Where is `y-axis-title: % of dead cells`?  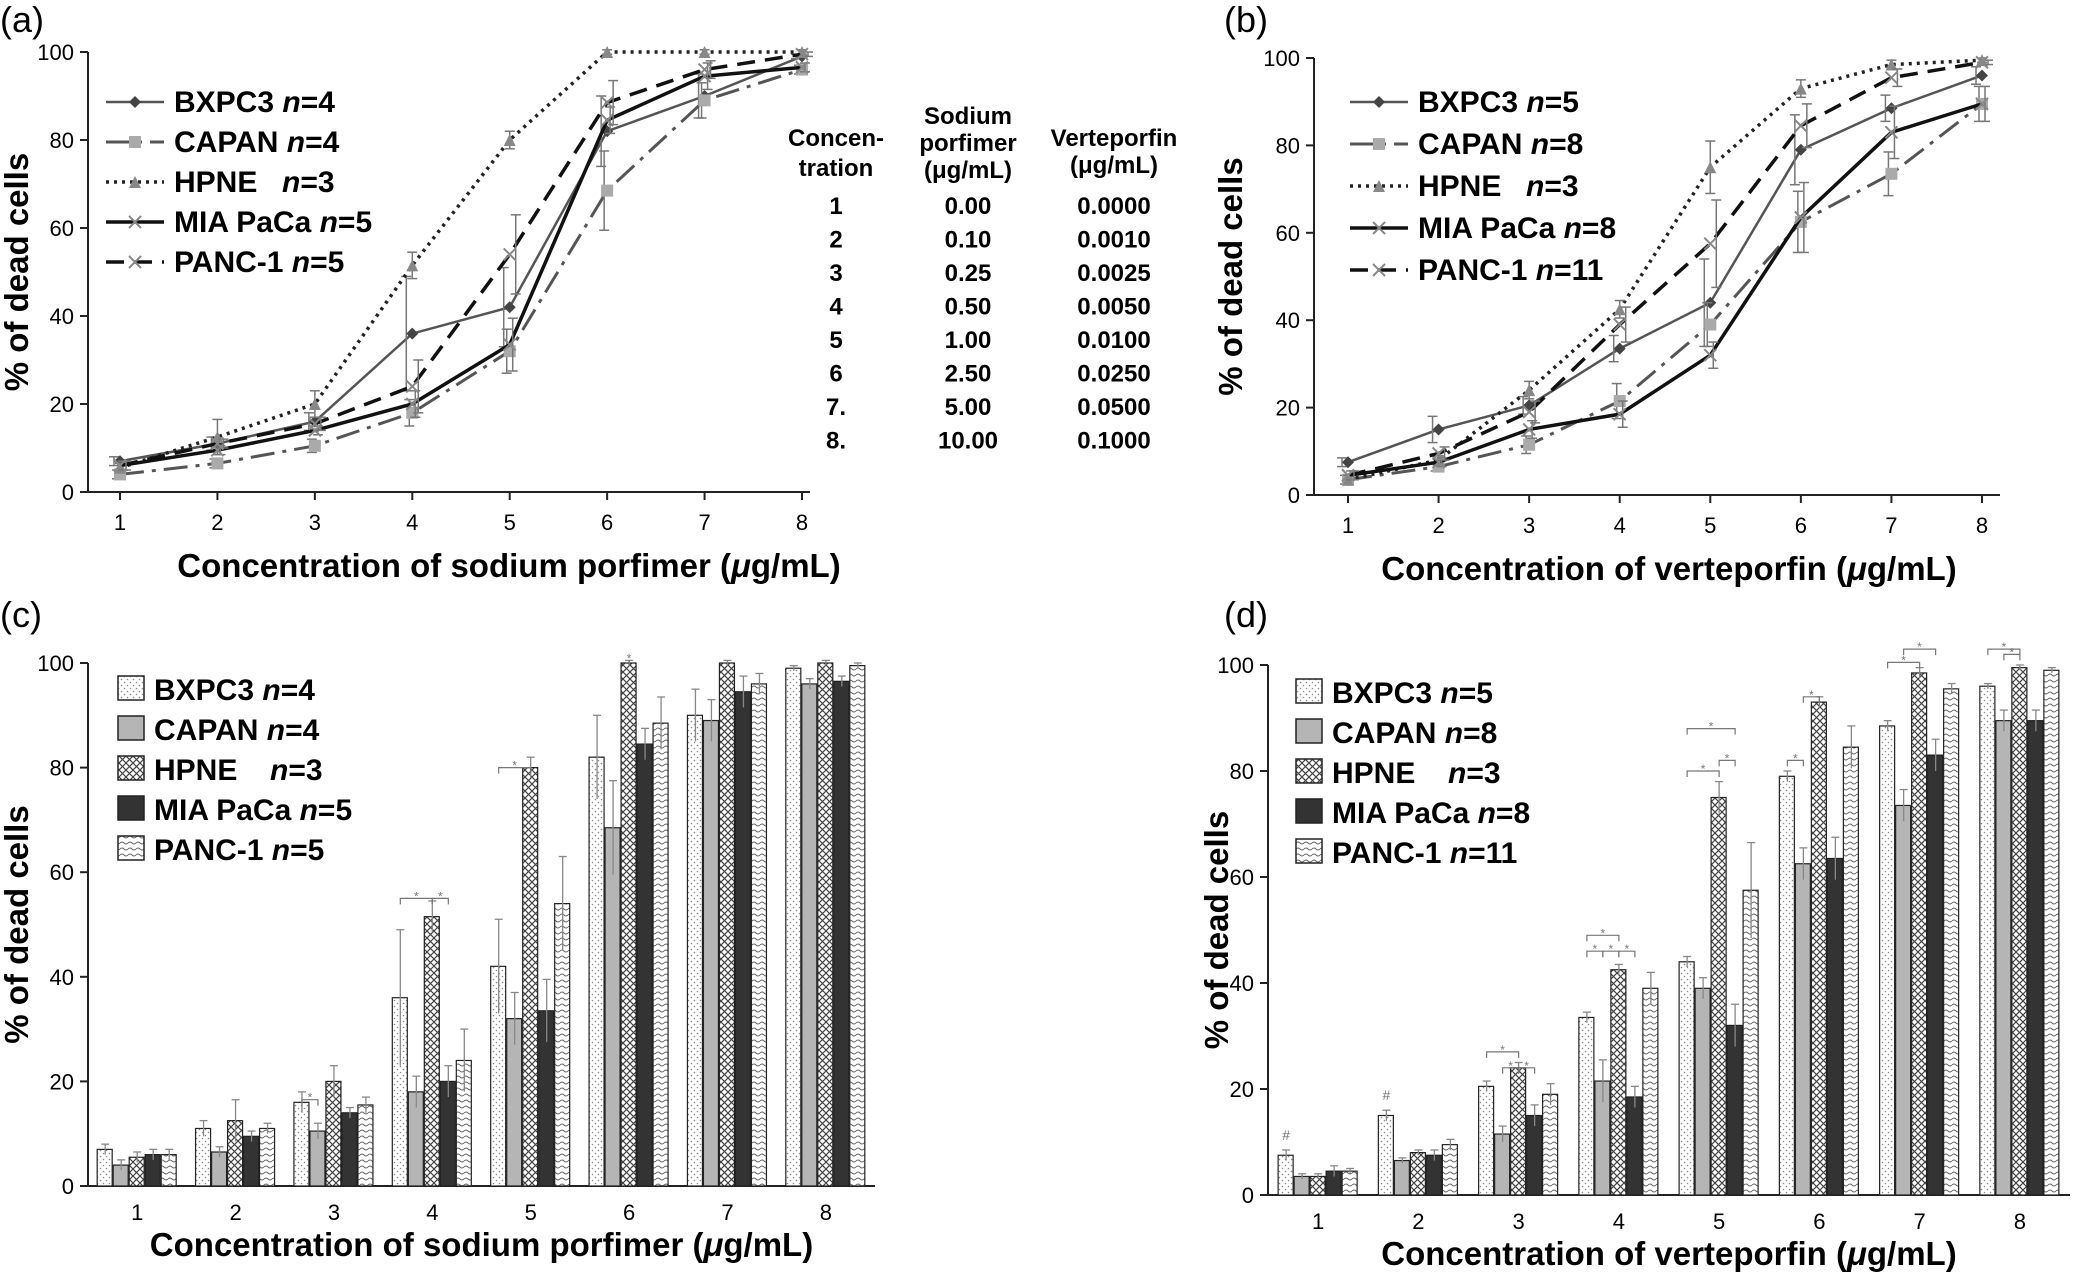 y-axis-title: % of dead cells is located at coordinates (17, 924).